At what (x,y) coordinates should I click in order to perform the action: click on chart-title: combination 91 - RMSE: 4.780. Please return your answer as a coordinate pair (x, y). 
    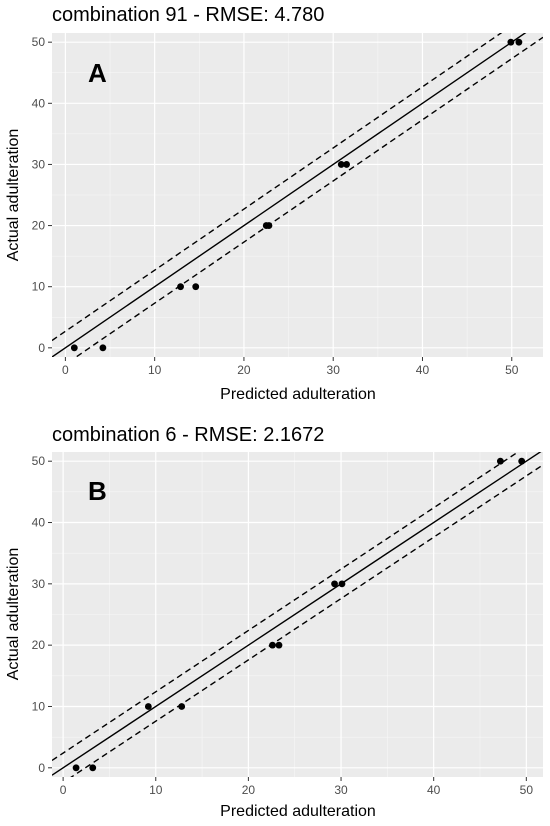
    Looking at the image, I should click on (188, 15).